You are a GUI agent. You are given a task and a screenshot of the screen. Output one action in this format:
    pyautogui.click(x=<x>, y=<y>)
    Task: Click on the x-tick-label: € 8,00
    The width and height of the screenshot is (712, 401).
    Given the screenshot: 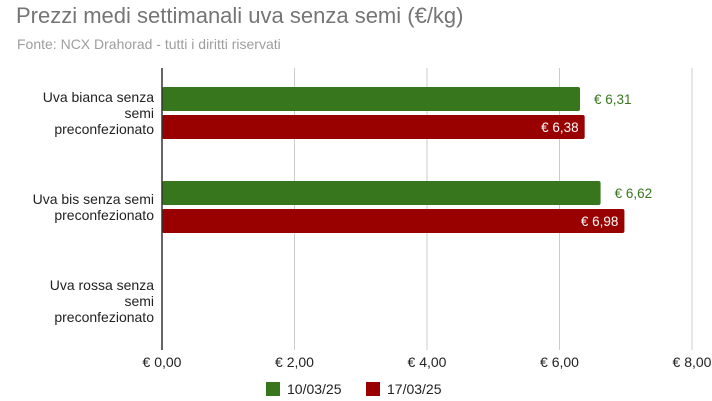 What is the action you would take?
    pyautogui.click(x=692, y=362)
    